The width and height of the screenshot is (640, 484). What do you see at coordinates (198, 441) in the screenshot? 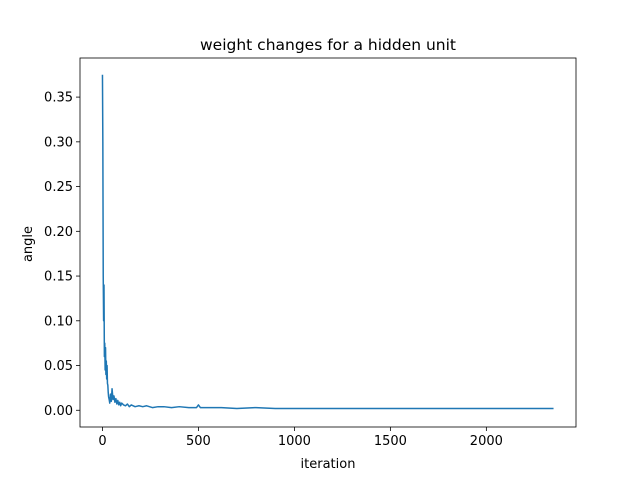
I see `x-tick-label: 500` at bounding box center [198, 441].